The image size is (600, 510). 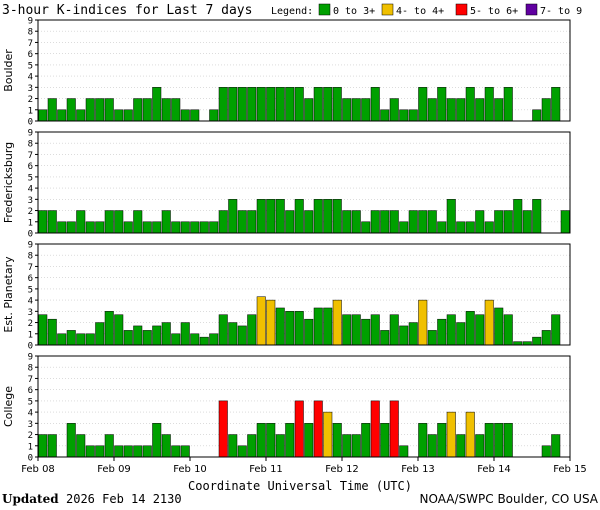 What do you see at coordinates (30, 347) in the screenshot?
I see `y-tick-label: 0` at bounding box center [30, 347].